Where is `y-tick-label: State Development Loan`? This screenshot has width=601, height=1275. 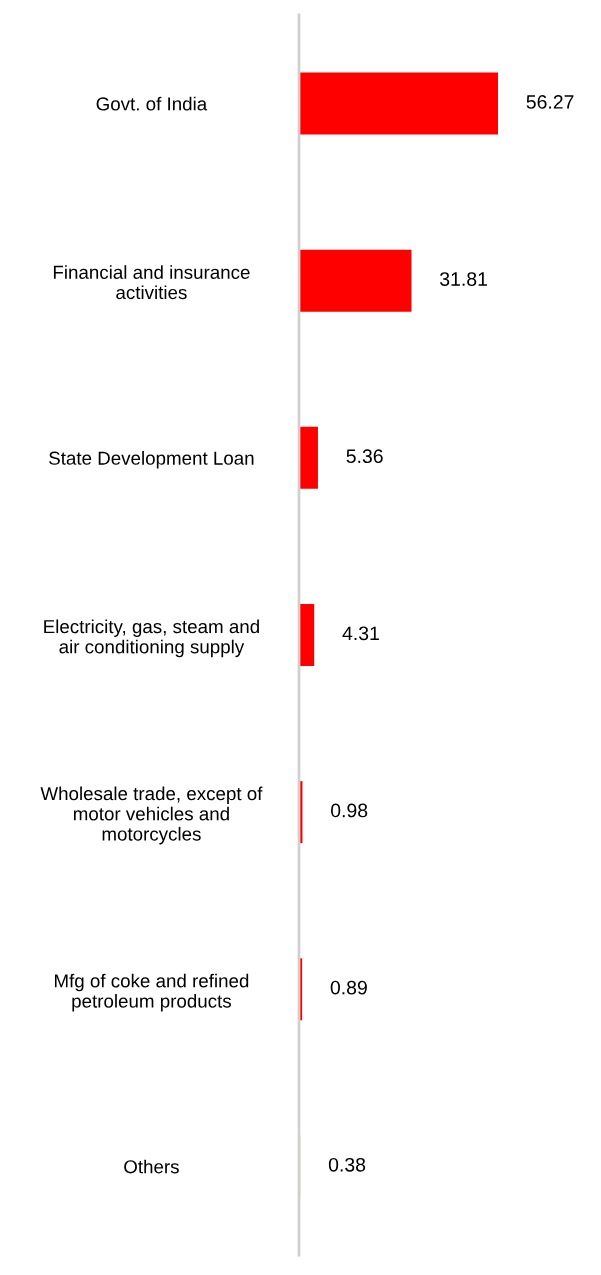
y-tick-label: State Development Loan is located at coordinates (151, 460).